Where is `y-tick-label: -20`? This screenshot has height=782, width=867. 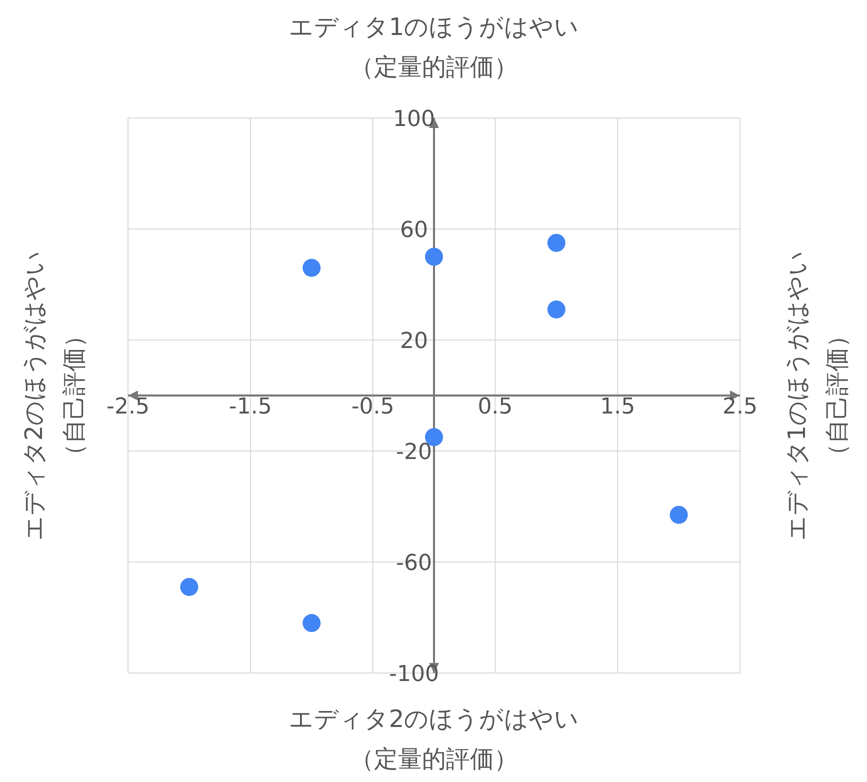 y-tick-label: -20 is located at coordinates (414, 452).